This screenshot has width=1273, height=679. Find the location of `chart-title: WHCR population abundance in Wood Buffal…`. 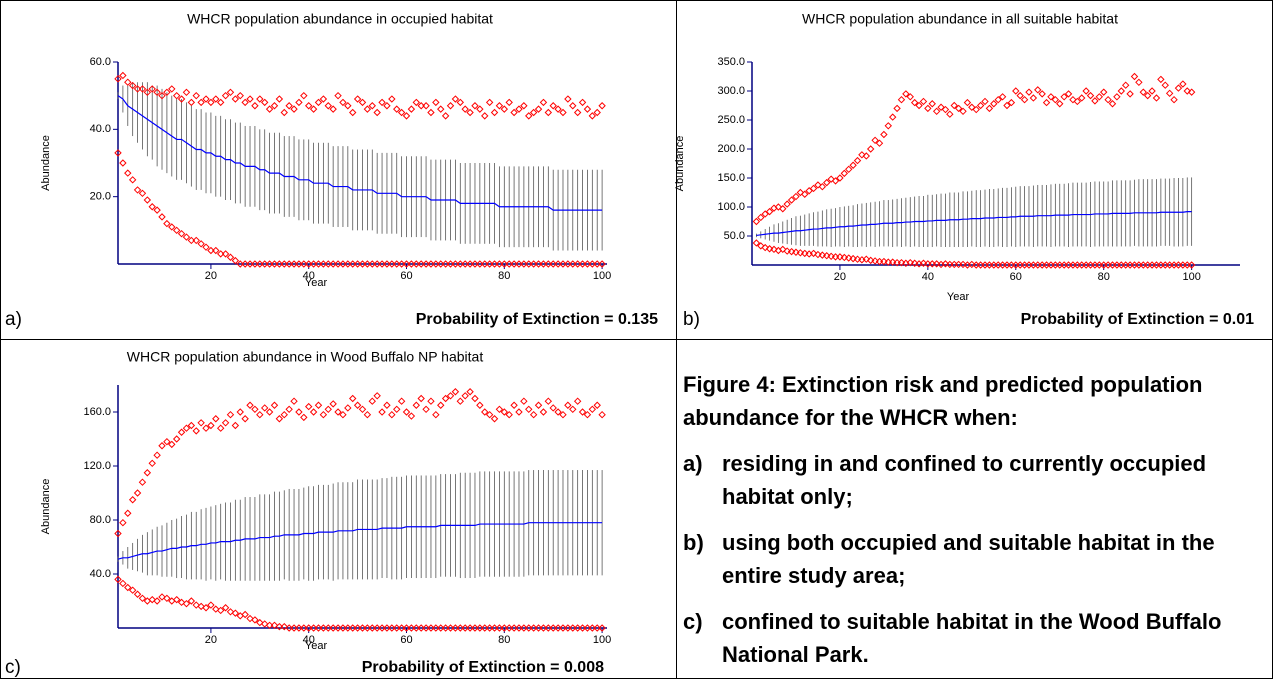

chart-title: WHCR population abundance in Wood Buffal… is located at coordinates (305, 357).